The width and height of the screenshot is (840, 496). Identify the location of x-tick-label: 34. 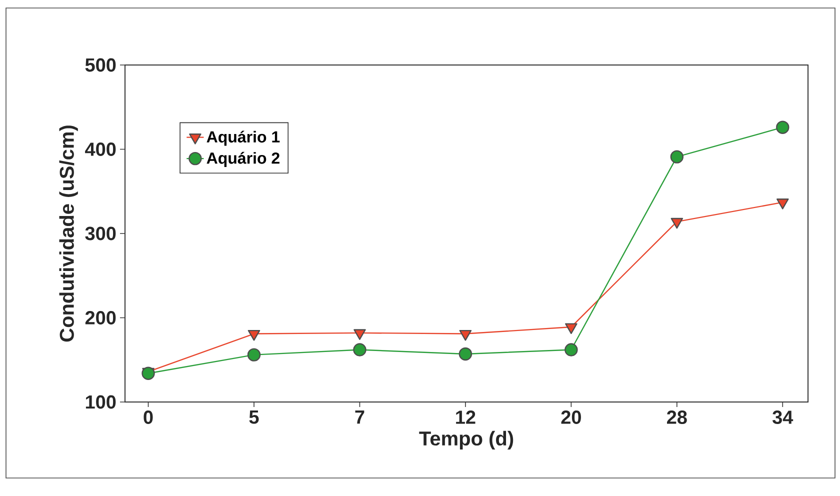
(783, 417).